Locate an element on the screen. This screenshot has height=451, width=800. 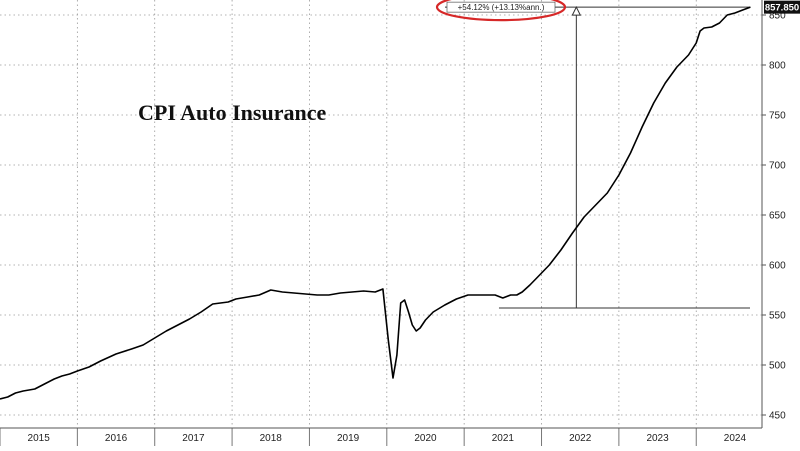
y-tick-label: 600 is located at coordinates (777, 266).